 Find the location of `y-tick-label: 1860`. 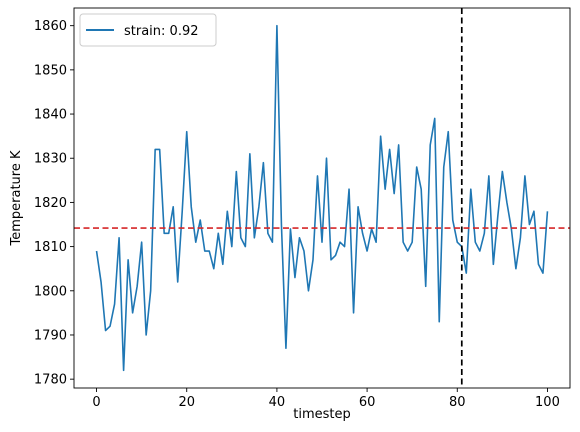

y-tick-label: 1860 is located at coordinates (50, 26).